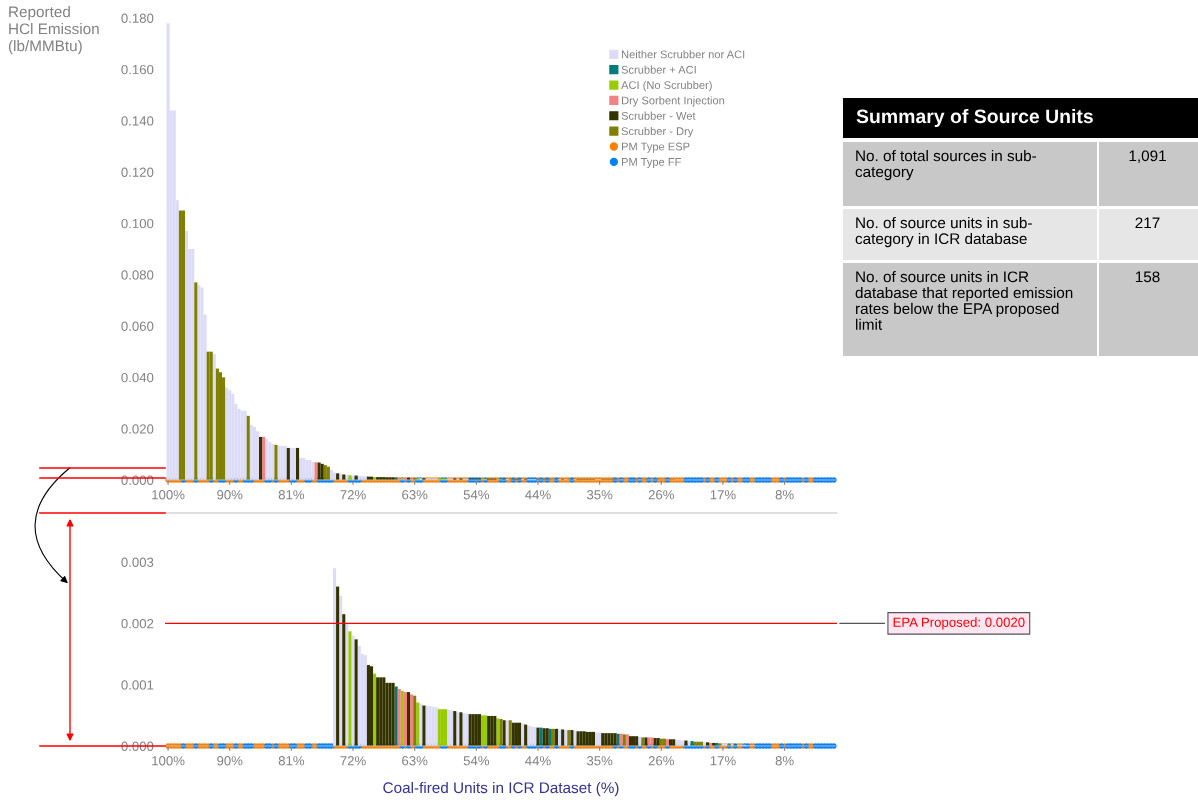  I want to click on legend-label: Neither Scrubber nor ACI, so click(683, 54).